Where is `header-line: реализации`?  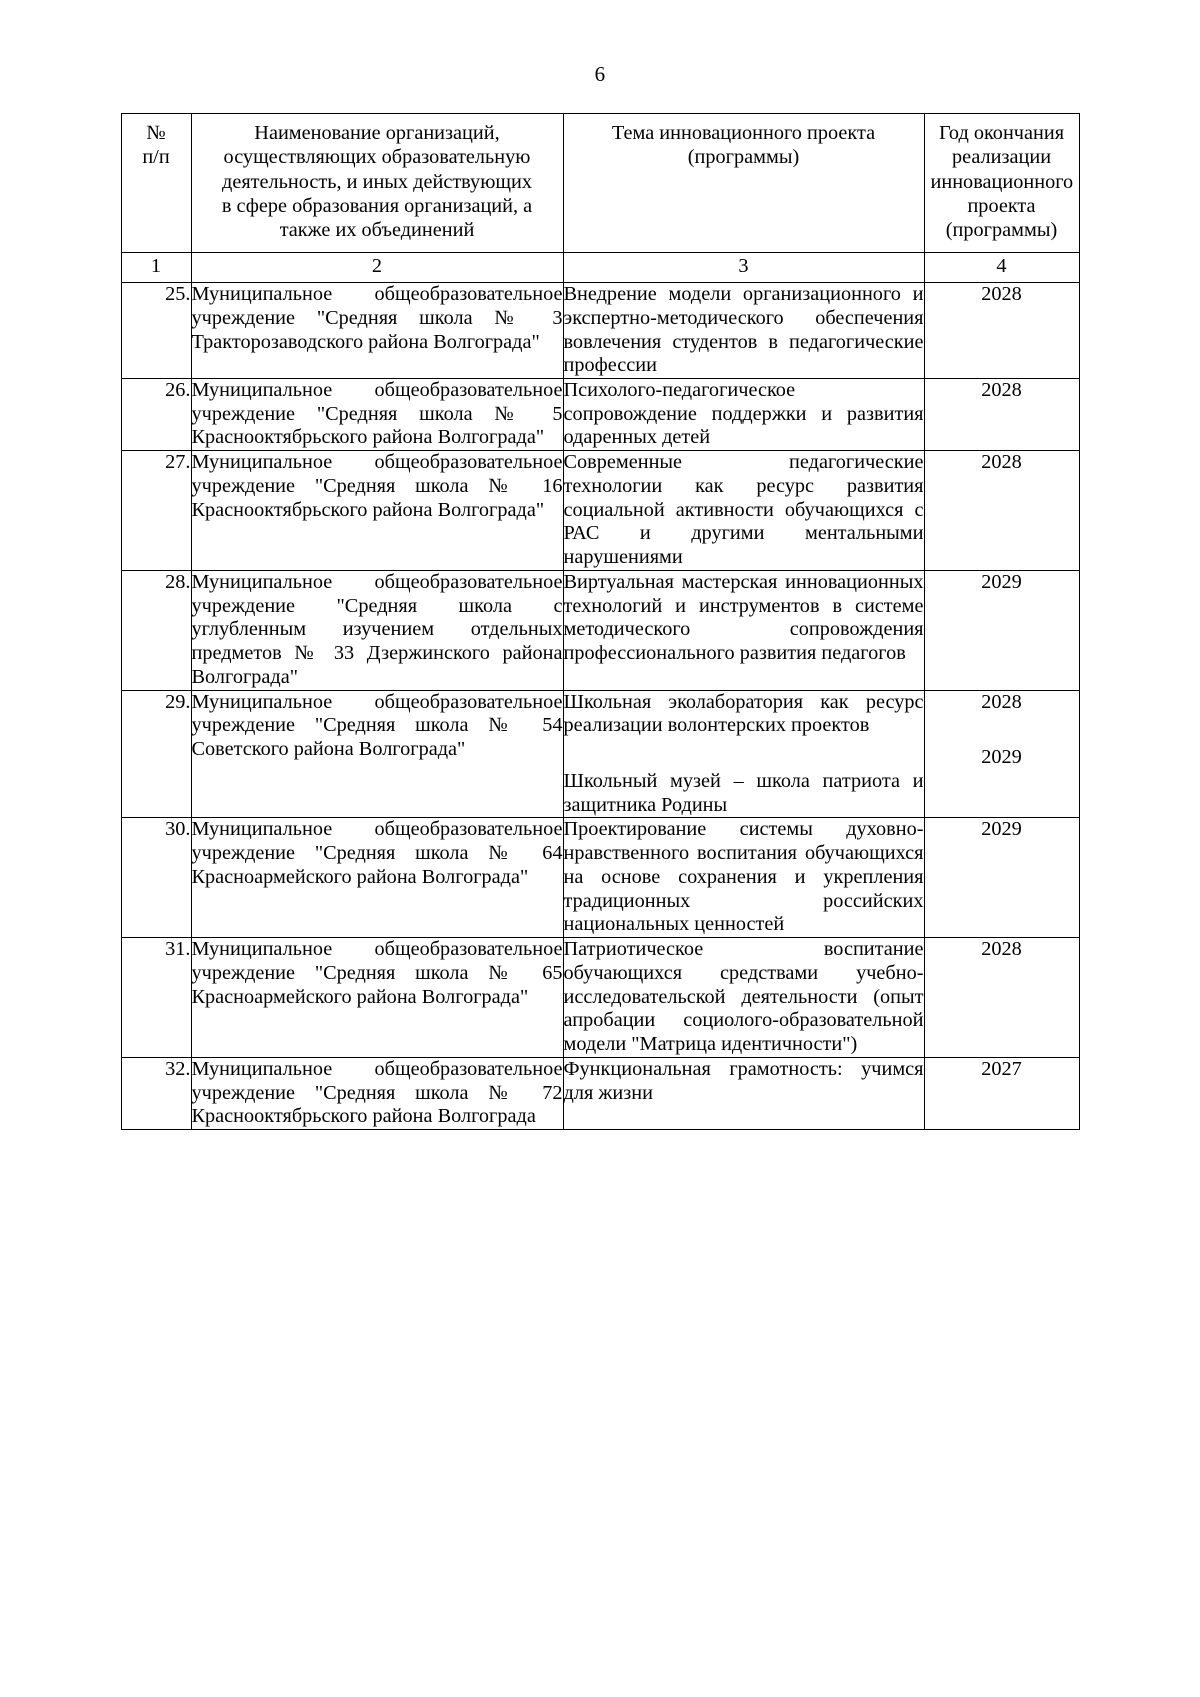
header-line: реализации is located at coordinates (1001, 157).